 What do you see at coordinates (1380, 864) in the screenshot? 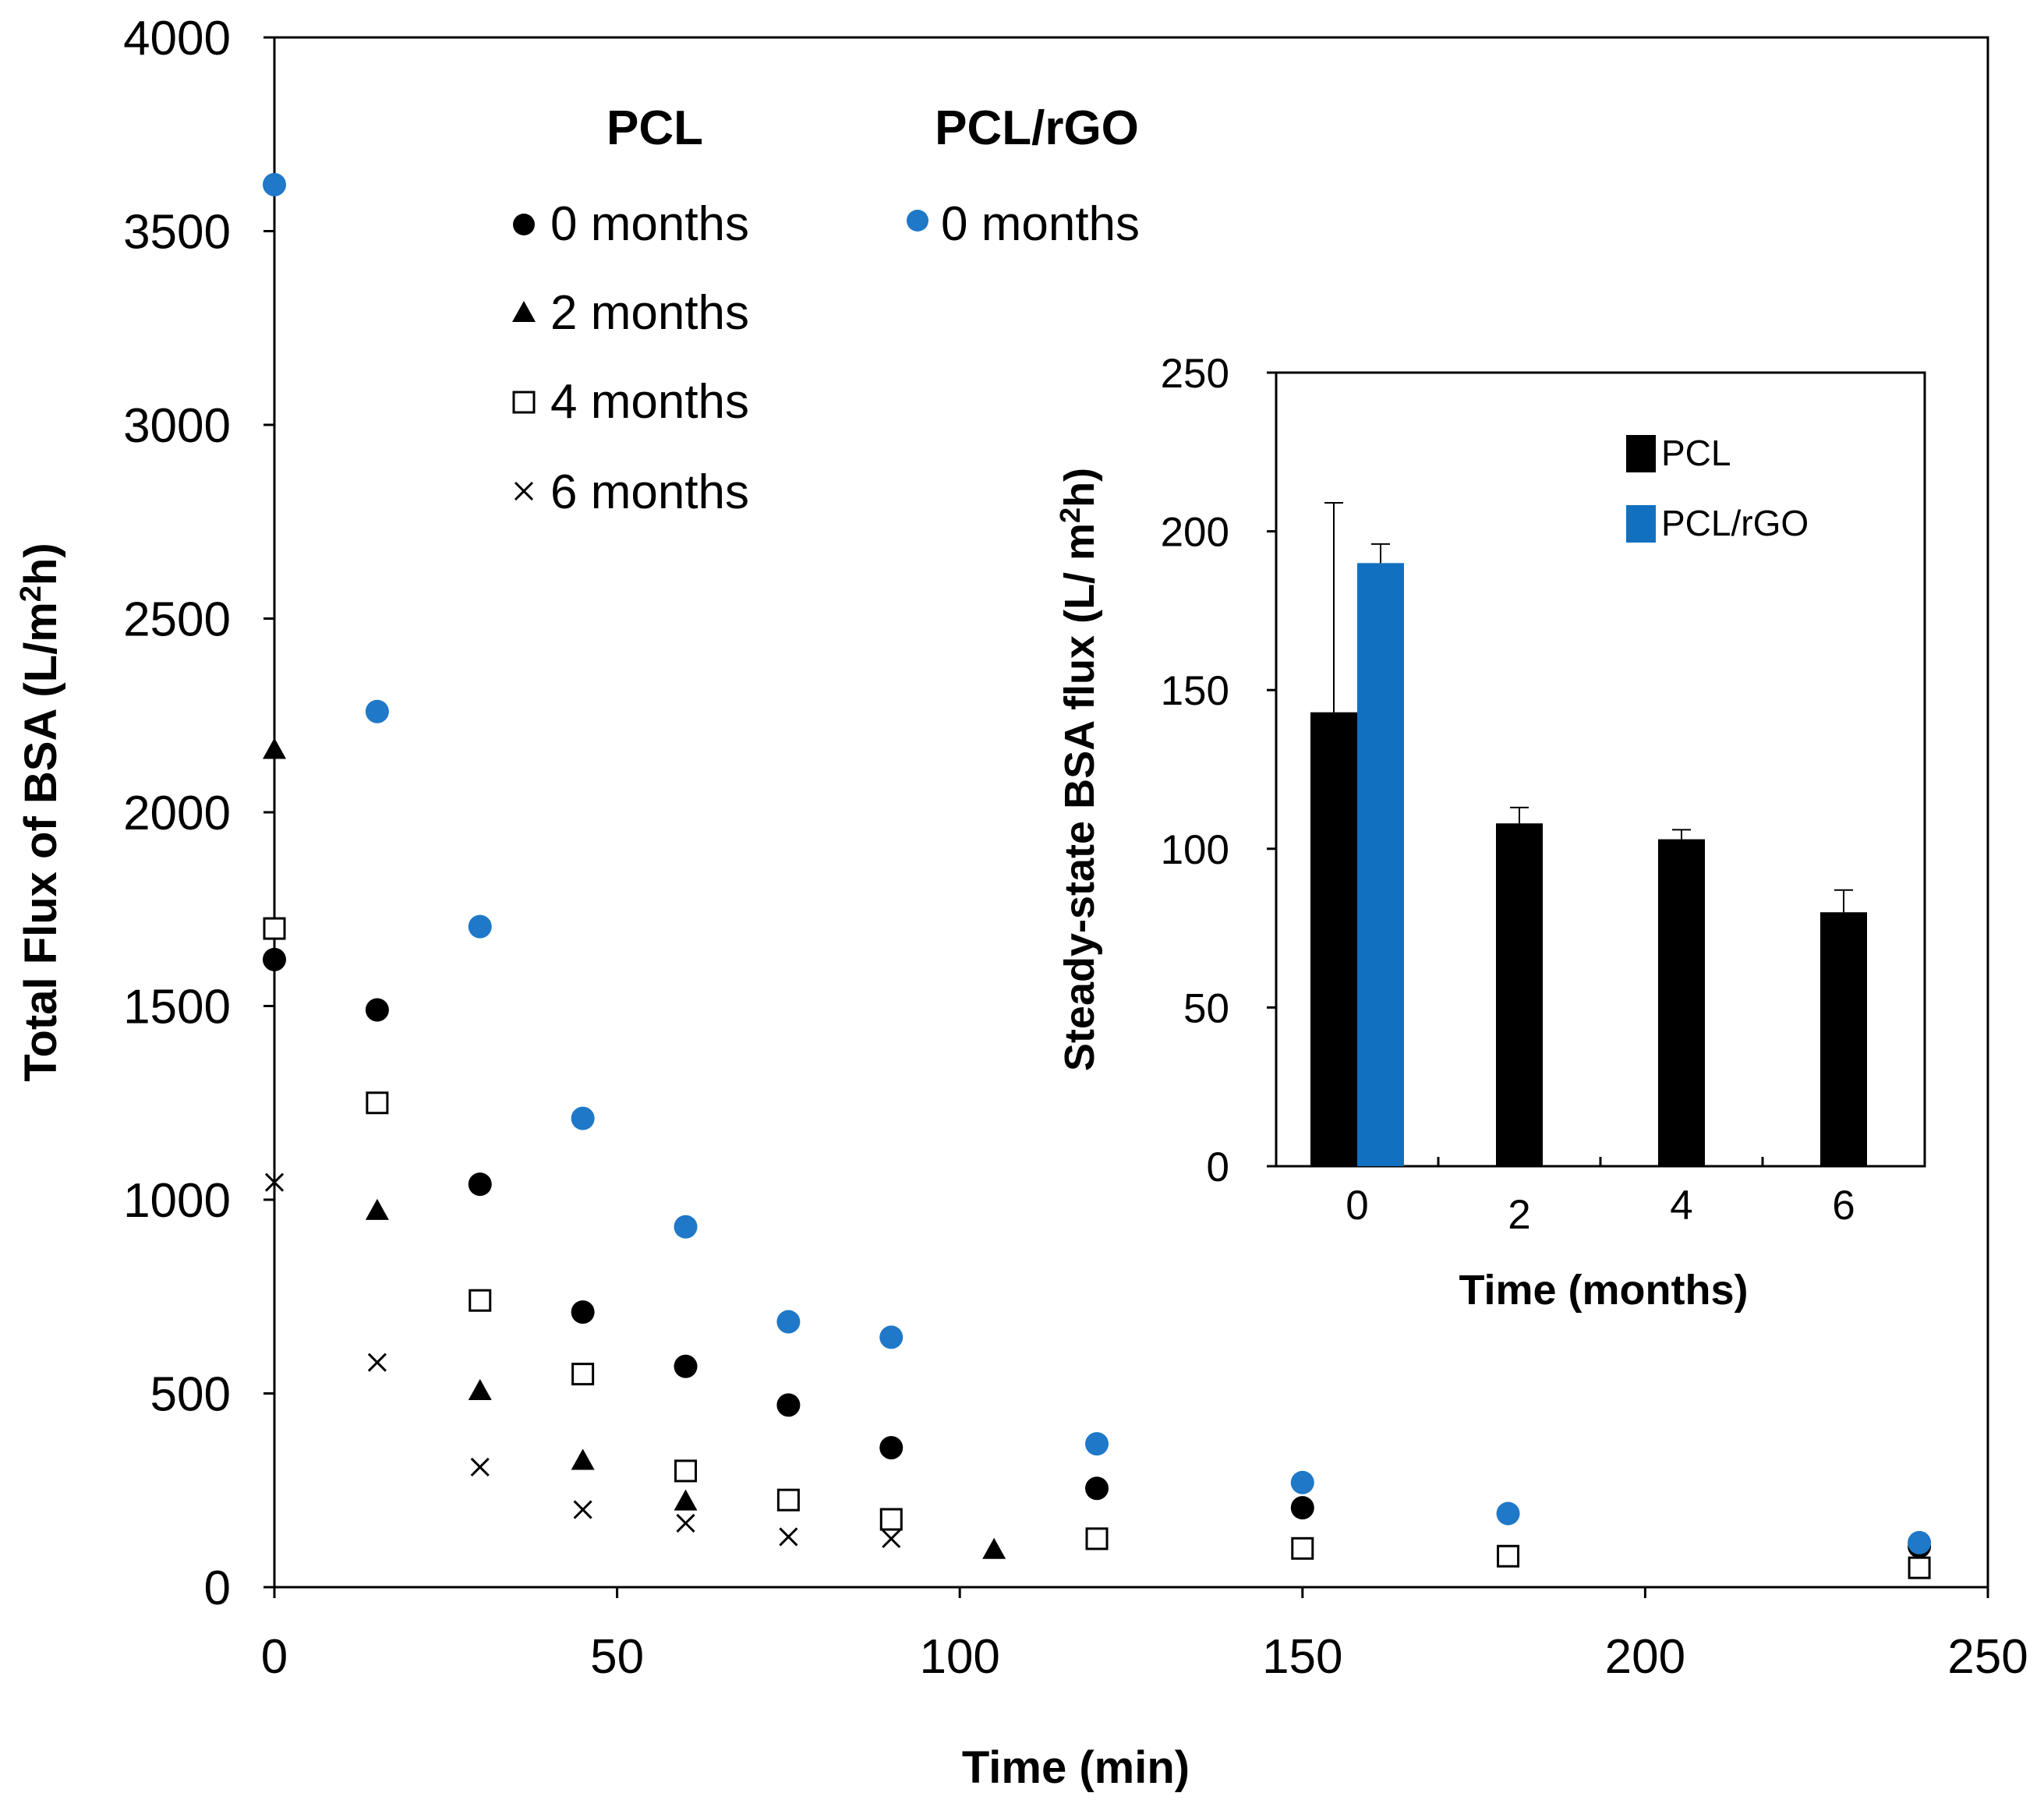
I see `bar-pcl-rgo-0-months` at bounding box center [1380, 864].